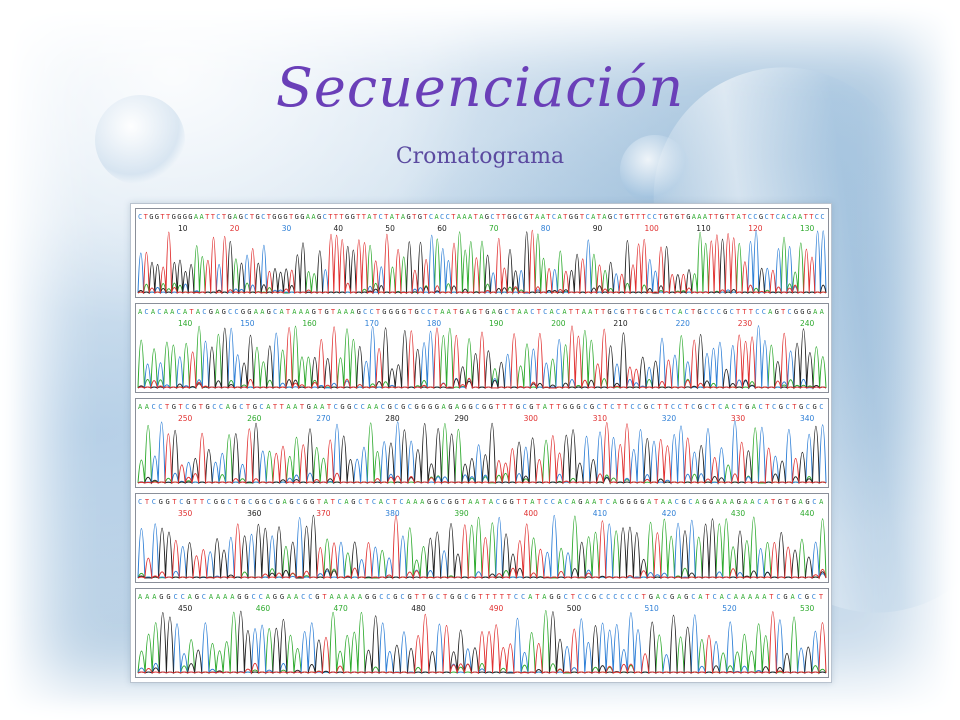 This screenshot has width=960, height=720. What do you see at coordinates (392, 418) in the screenshot?
I see `position-tick-label: 280` at bounding box center [392, 418].